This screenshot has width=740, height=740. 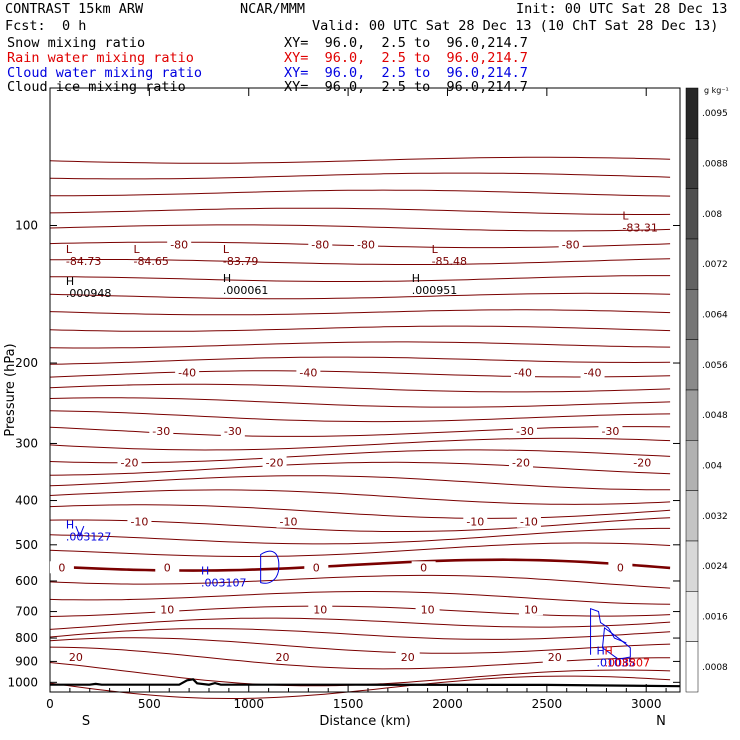 What do you see at coordinates (715, 165) in the screenshot?
I see `colorbar-tick-label: .0088` at bounding box center [715, 165].